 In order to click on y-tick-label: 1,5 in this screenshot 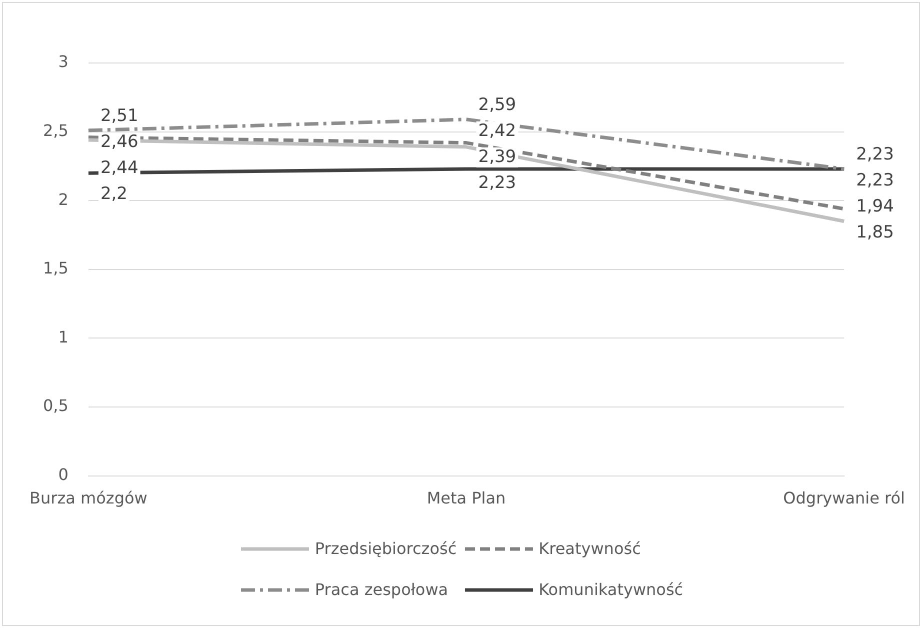, I will do `click(55, 268)`.